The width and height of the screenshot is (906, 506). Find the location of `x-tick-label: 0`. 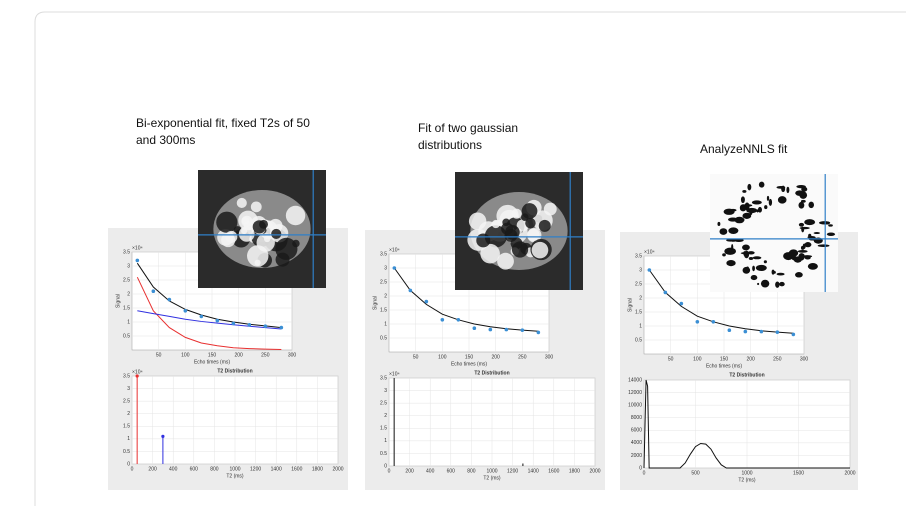

x-tick-label: 0 is located at coordinates (644, 473).